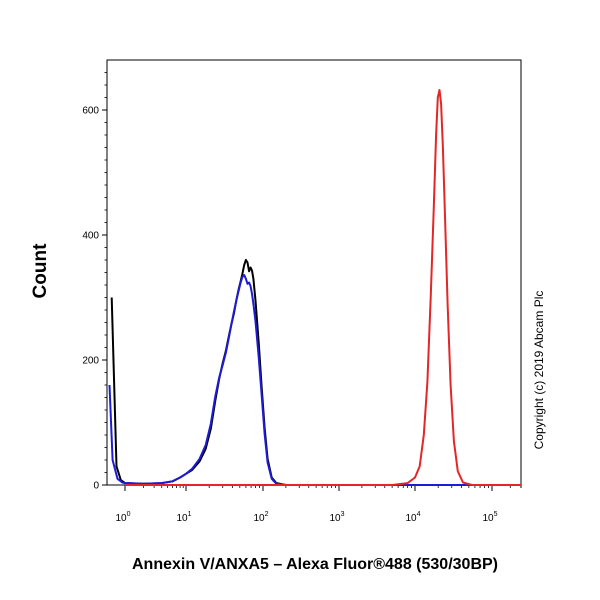  What do you see at coordinates (129, 514) in the screenshot?
I see `x-tick-exponent: 0` at bounding box center [129, 514].